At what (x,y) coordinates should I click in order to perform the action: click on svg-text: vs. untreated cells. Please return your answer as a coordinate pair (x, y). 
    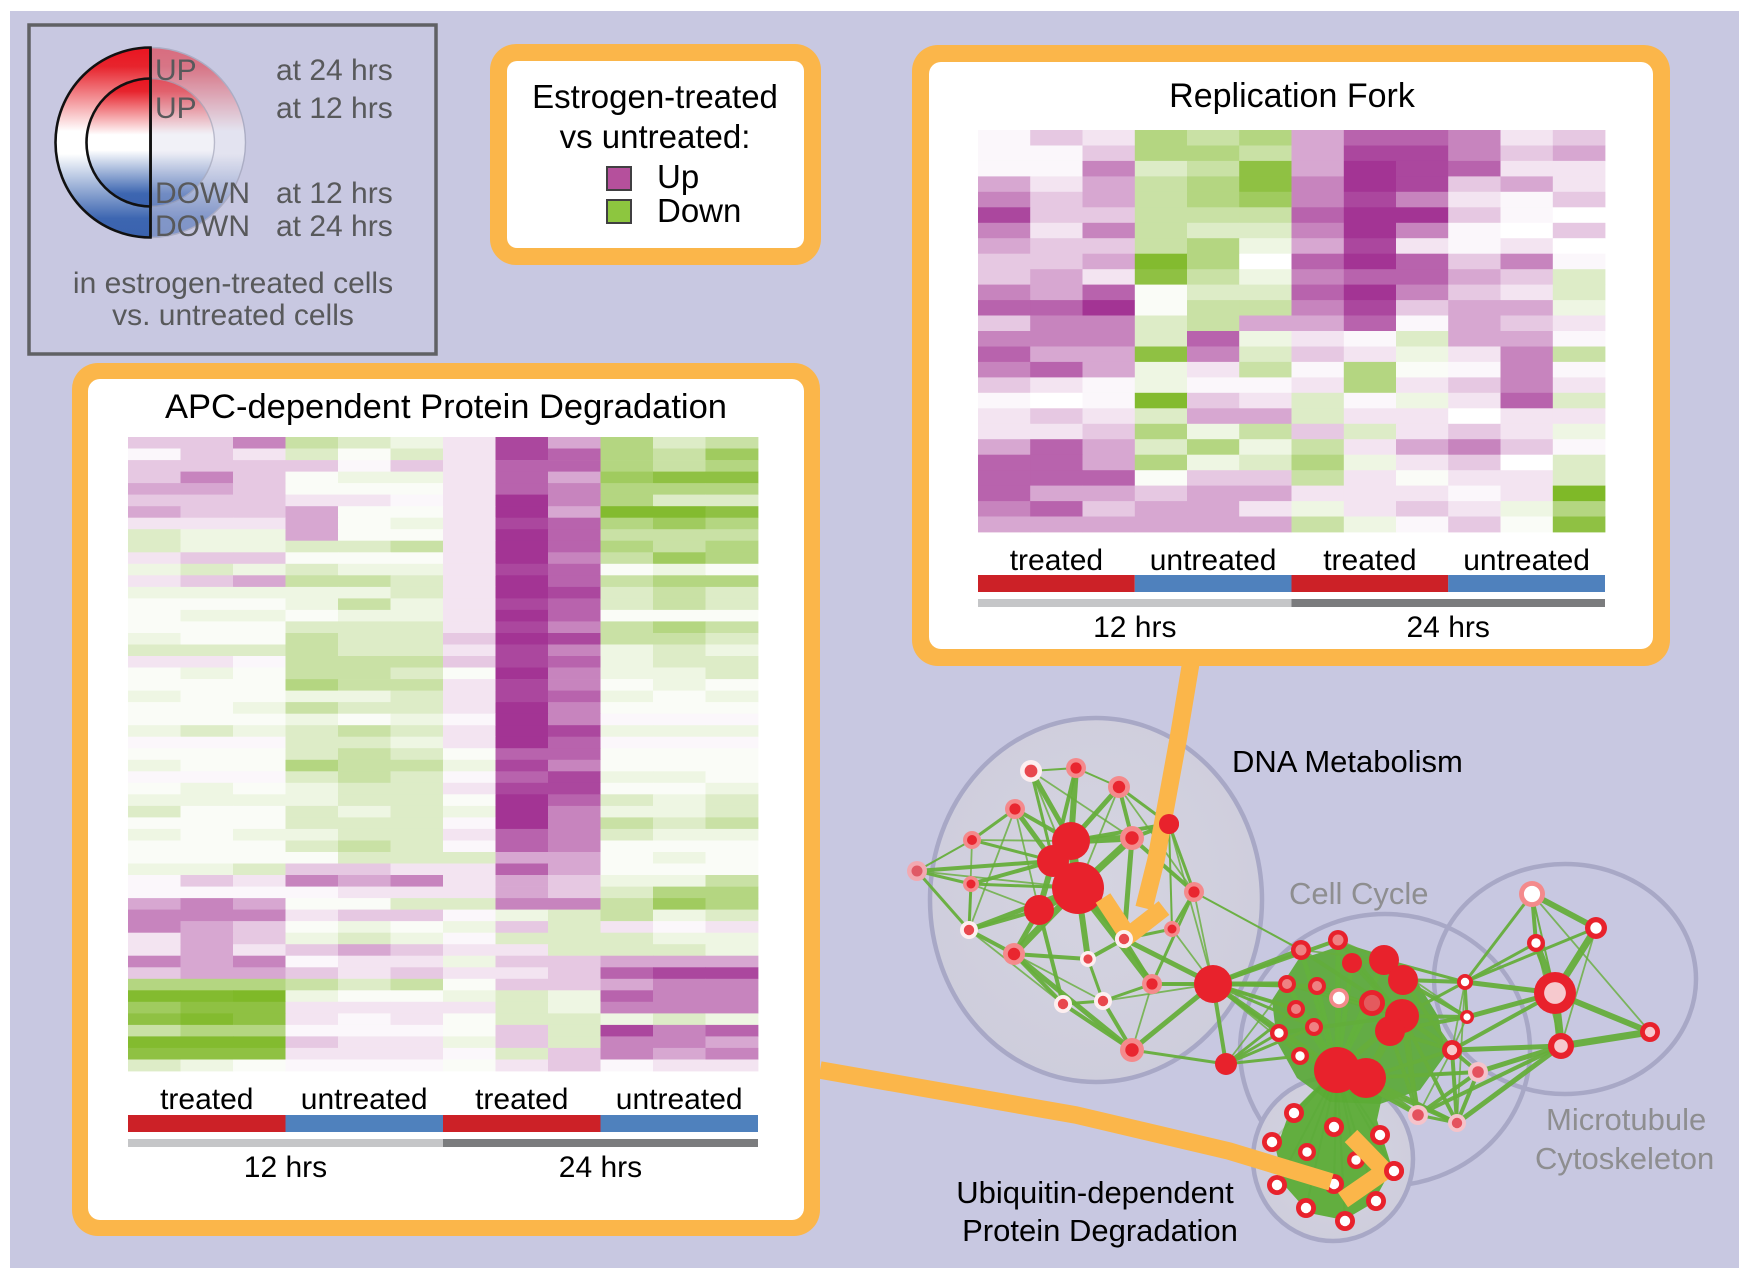
    Looking at the image, I should click on (233, 315).